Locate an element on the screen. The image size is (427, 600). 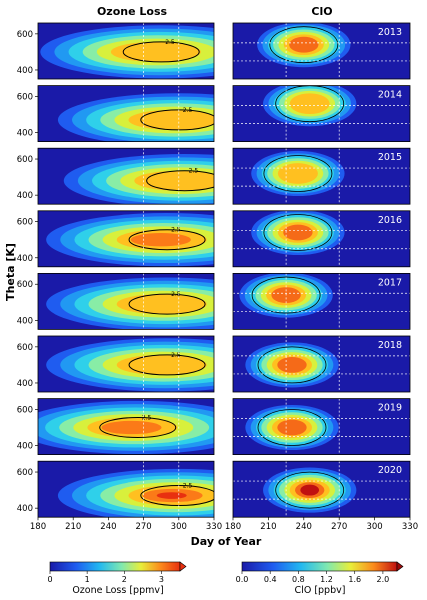
ozone-panel-frame-2016 is located at coordinates (126, 239).